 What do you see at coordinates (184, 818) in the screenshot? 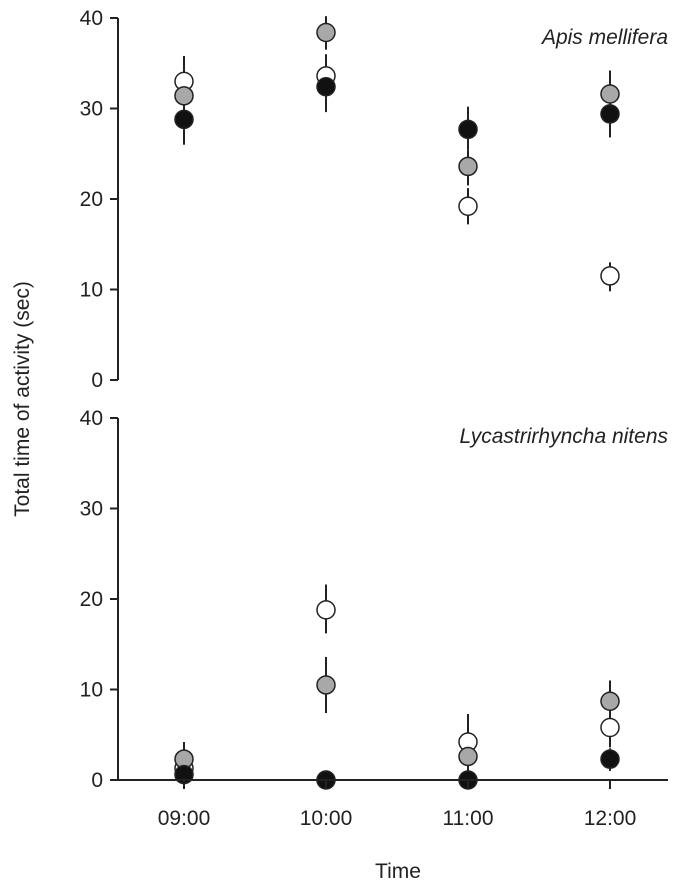
I see `x-tick-label: 09:00` at bounding box center [184, 818].